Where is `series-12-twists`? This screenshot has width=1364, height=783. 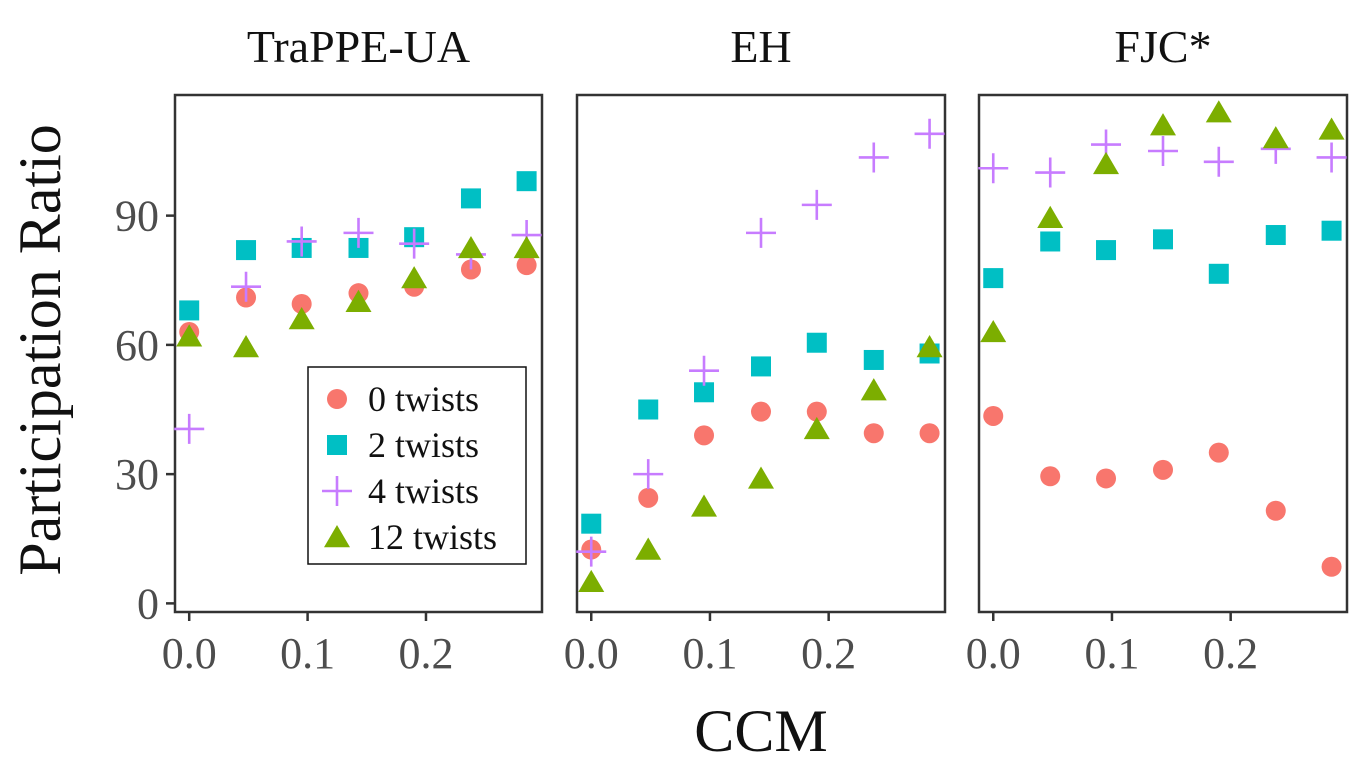
series-12-twists is located at coordinates (760, 464).